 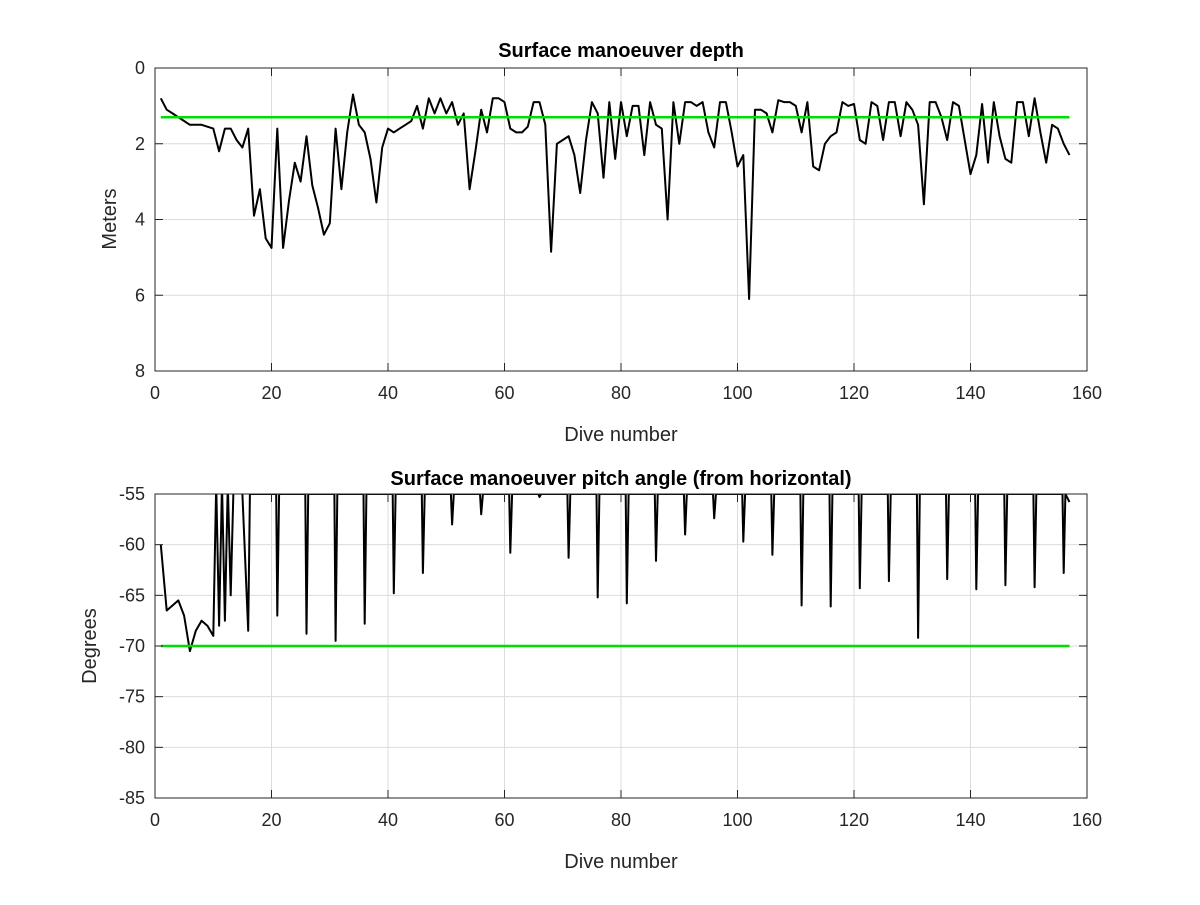 I want to click on depth-y-tick-label: 8, so click(x=140, y=371).